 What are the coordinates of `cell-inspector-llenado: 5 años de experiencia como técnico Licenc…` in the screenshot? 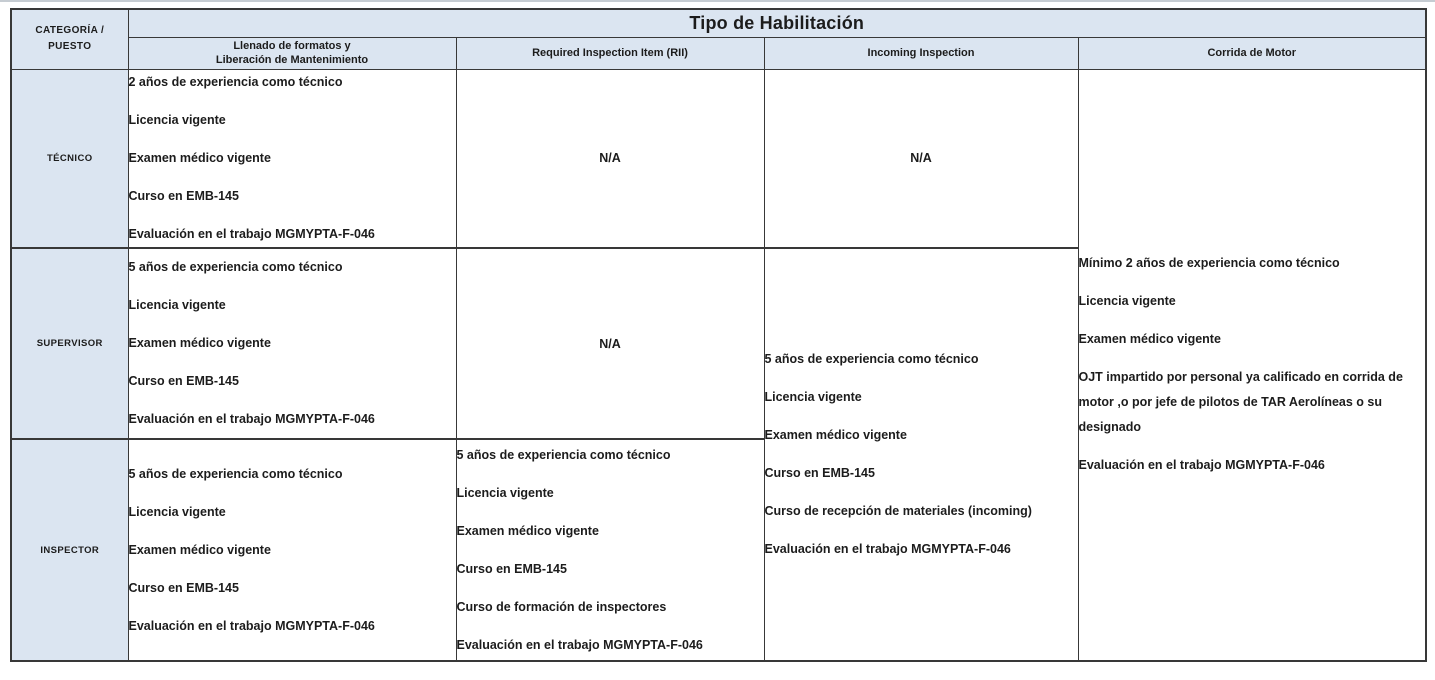 It's located at (292, 550).